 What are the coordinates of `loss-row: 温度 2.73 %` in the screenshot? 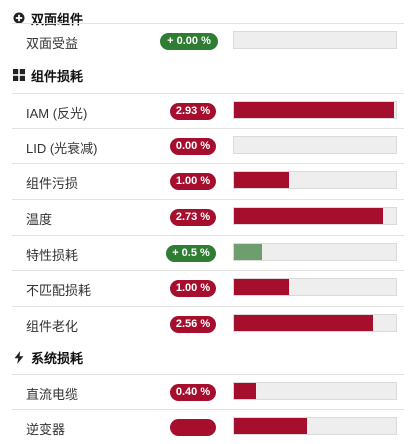 It's located at (208, 216).